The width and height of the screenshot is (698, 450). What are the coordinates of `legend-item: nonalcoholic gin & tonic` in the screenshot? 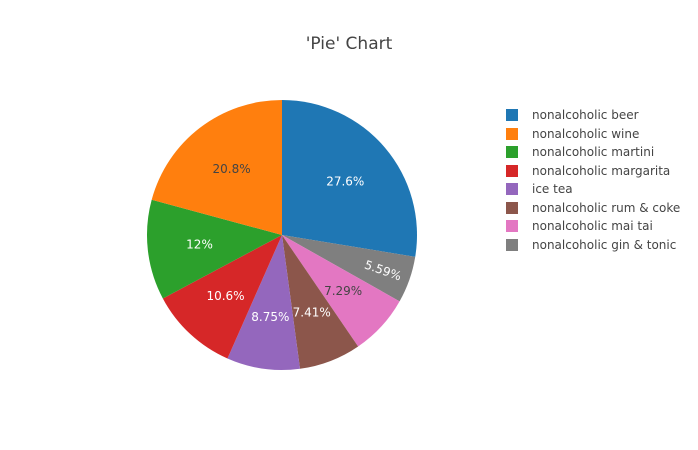 It's located at (593, 245).